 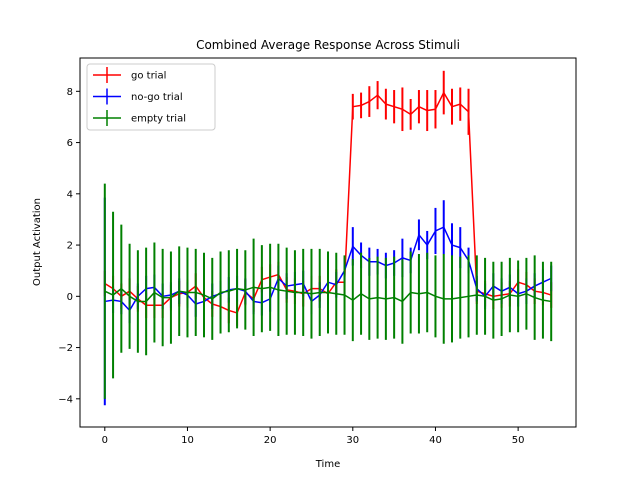 What do you see at coordinates (65, 399) in the screenshot?
I see `y-tick-label: −4` at bounding box center [65, 399].